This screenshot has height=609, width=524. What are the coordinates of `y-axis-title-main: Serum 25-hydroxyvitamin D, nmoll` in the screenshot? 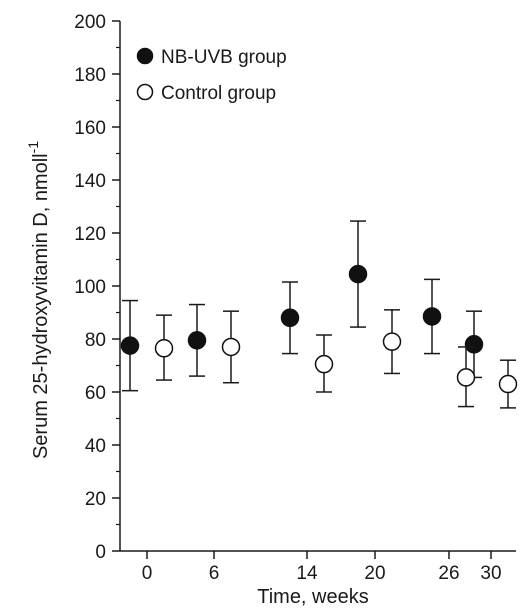 It's located at (41, 306).